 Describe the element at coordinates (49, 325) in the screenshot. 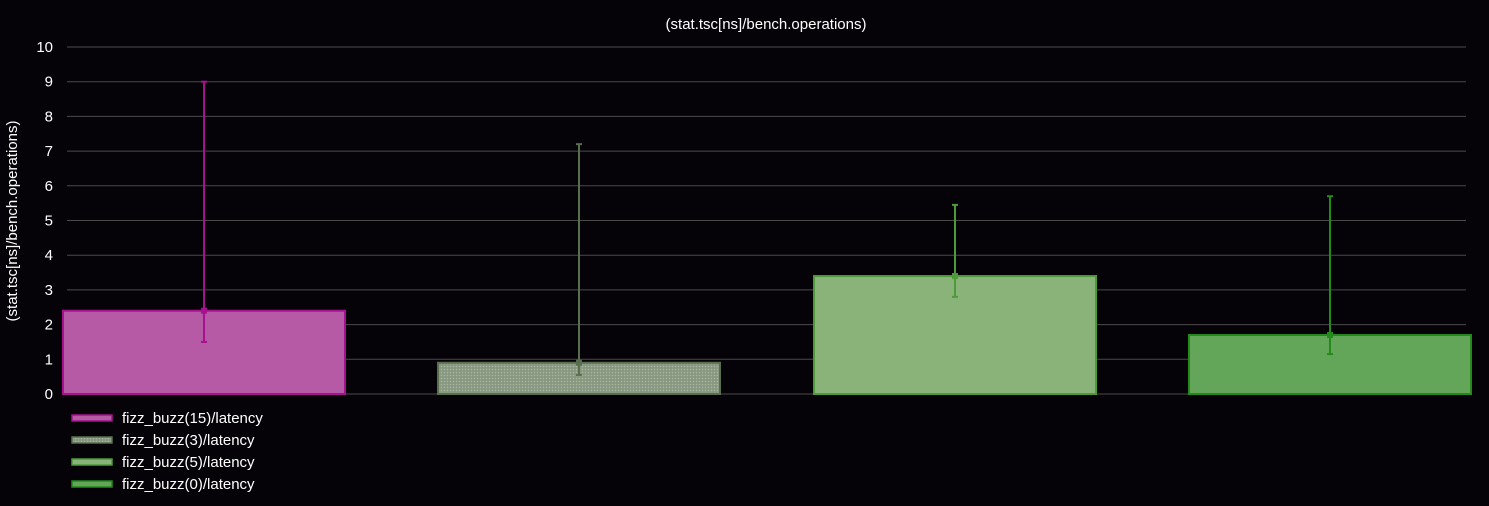

I see `y-tick-label-2: 2` at that location.